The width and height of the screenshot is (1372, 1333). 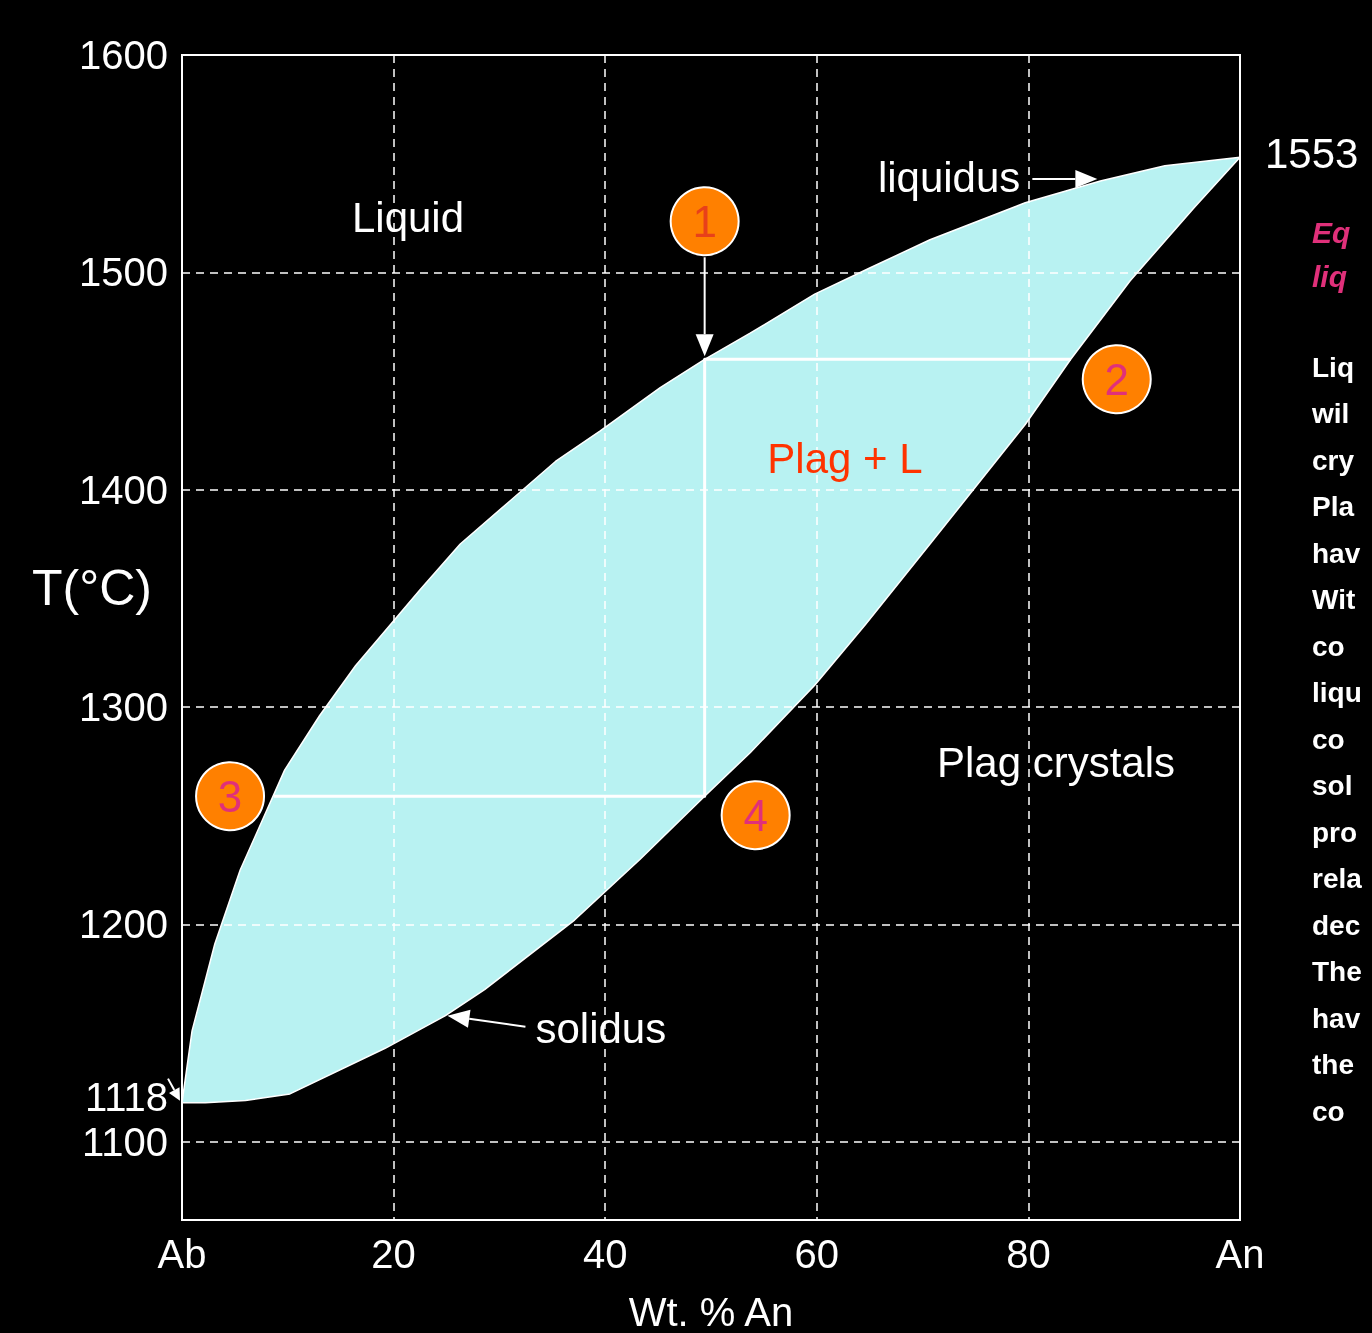 I want to click on annotation: 1, so click(x=704, y=221).